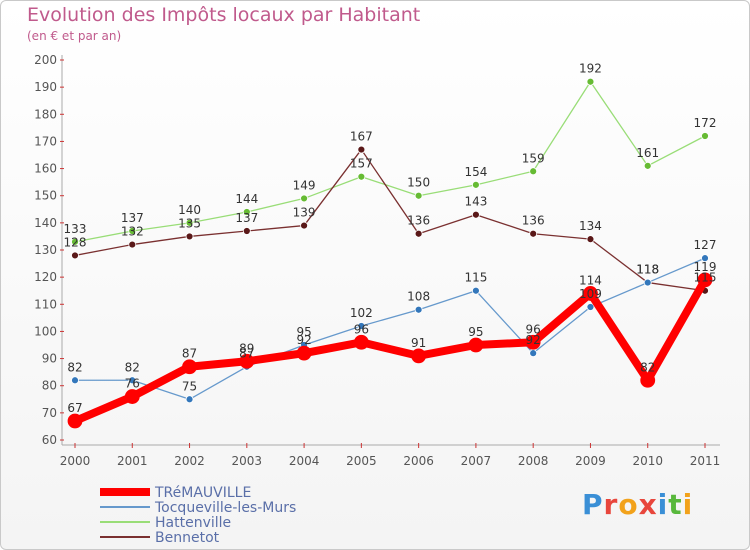 The width and height of the screenshot is (750, 550). What do you see at coordinates (361, 164) in the screenshot?
I see `data-label: 157` at bounding box center [361, 164].